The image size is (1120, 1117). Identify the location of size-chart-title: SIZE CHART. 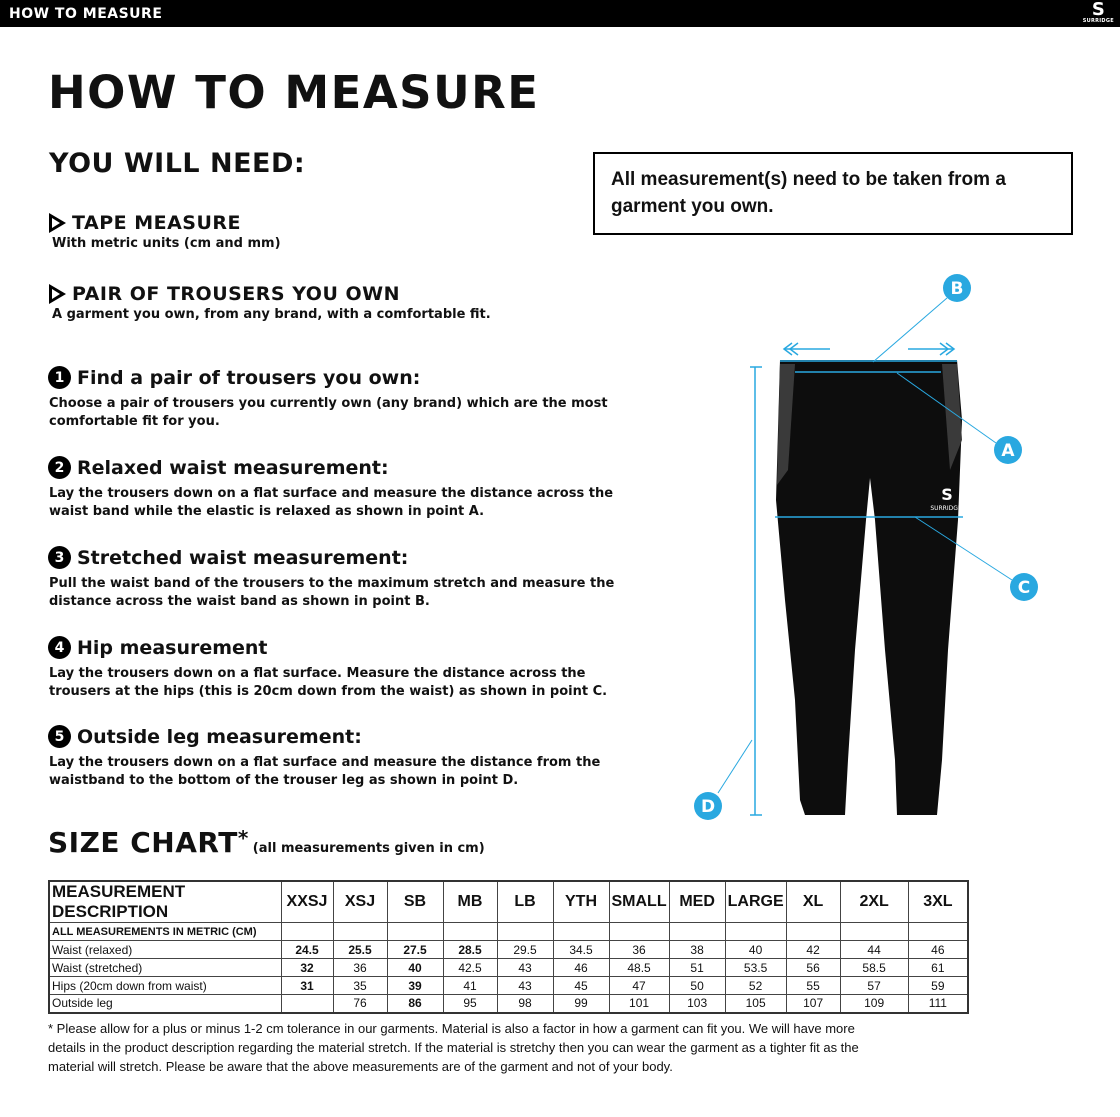
(143, 842).